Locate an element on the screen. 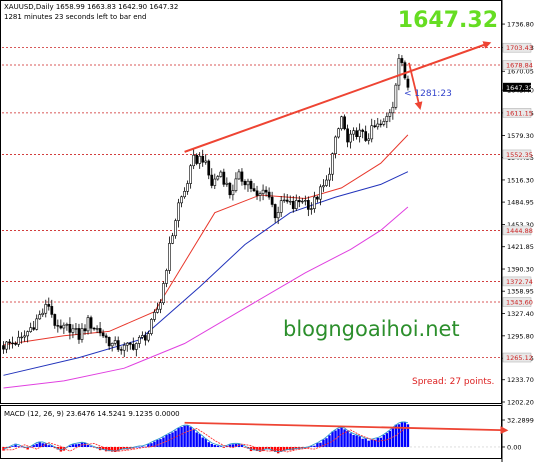 The image size is (534, 466). y-tick-label: 1736.80 is located at coordinates (520, 25).